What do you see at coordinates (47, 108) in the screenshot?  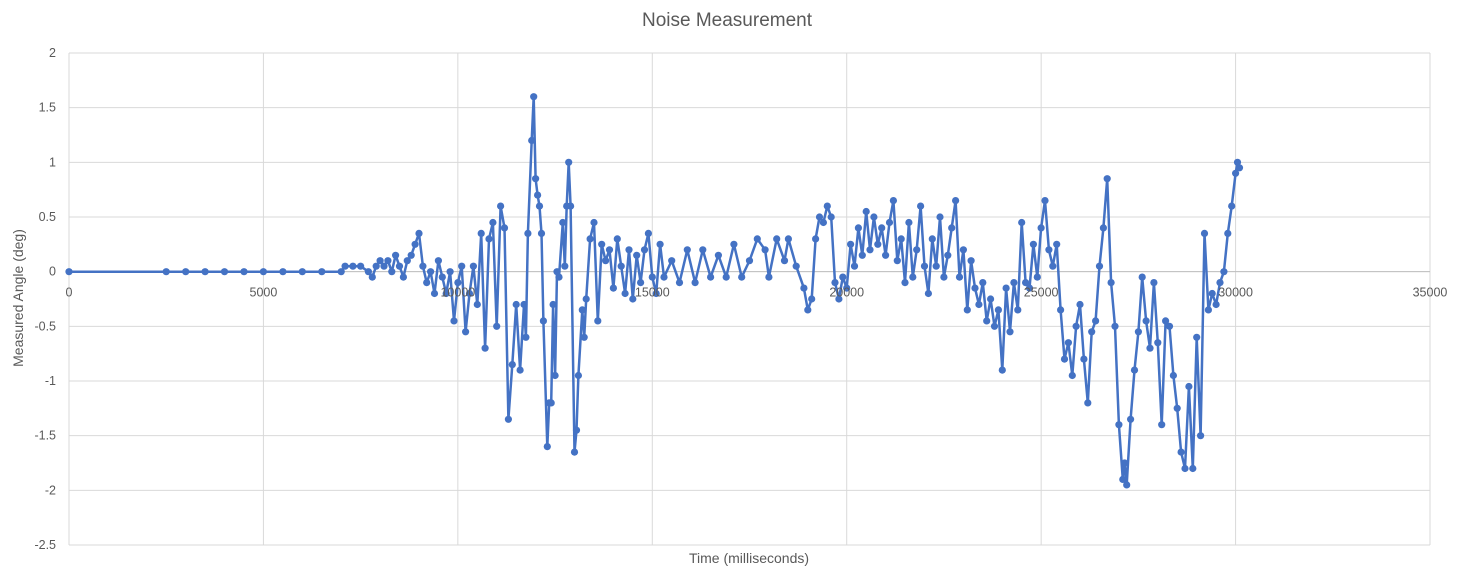 I see `y-tick-label: 1.5` at bounding box center [47, 108].